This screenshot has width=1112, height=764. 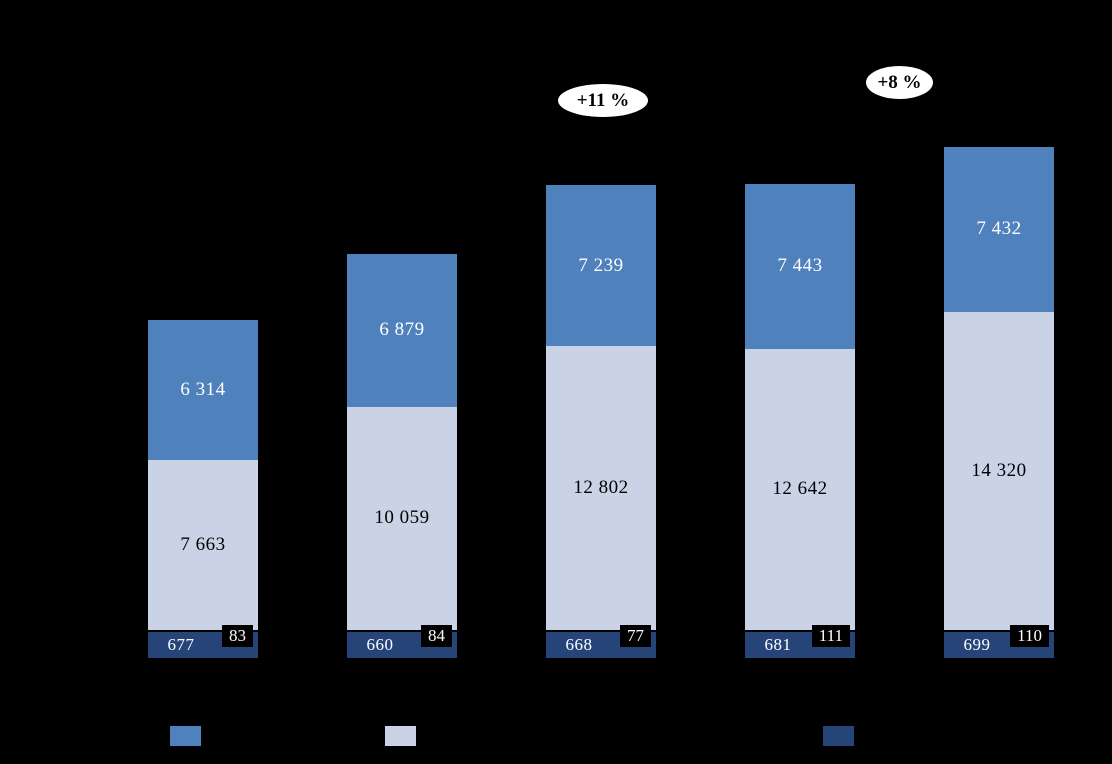 I want to click on segment-medium-blue-value-label: 7 443, so click(x=800, y=266).